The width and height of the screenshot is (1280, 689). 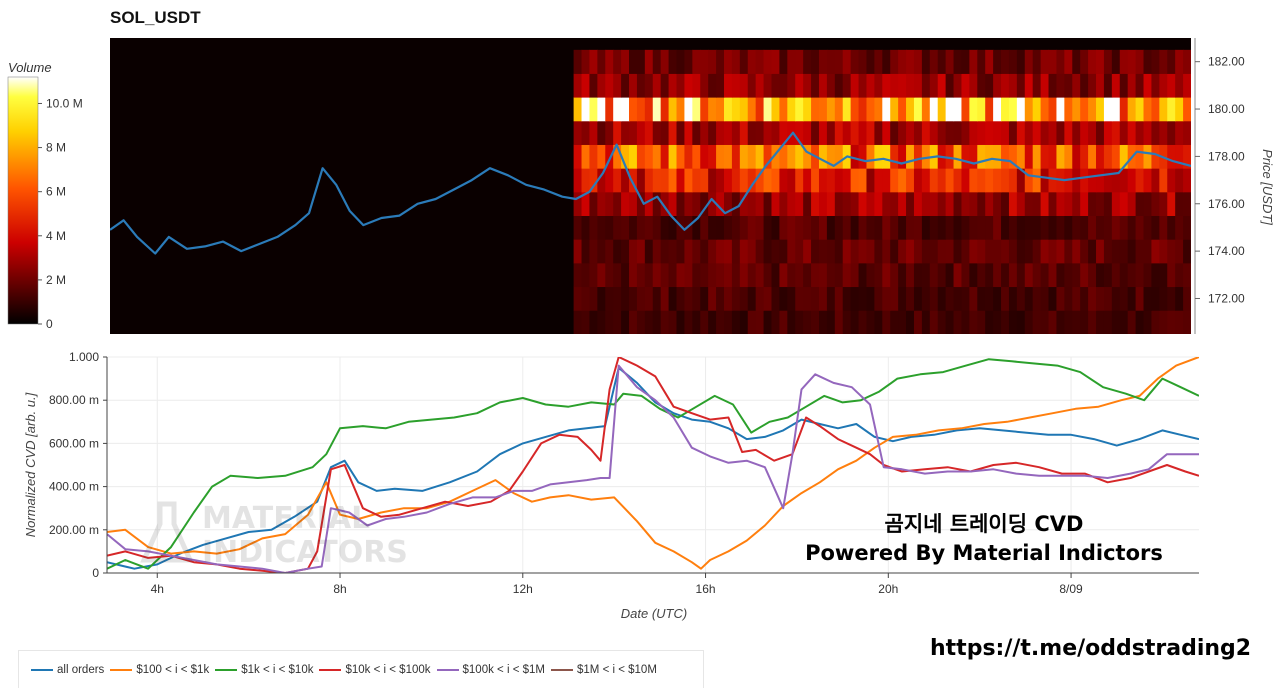 What do you see at coordinates (617, 584) in the screenshot?
I see `cvd-x-ticks: 4h 8h 12h 16h 20h 8/09` at bounding box center [617, 584].